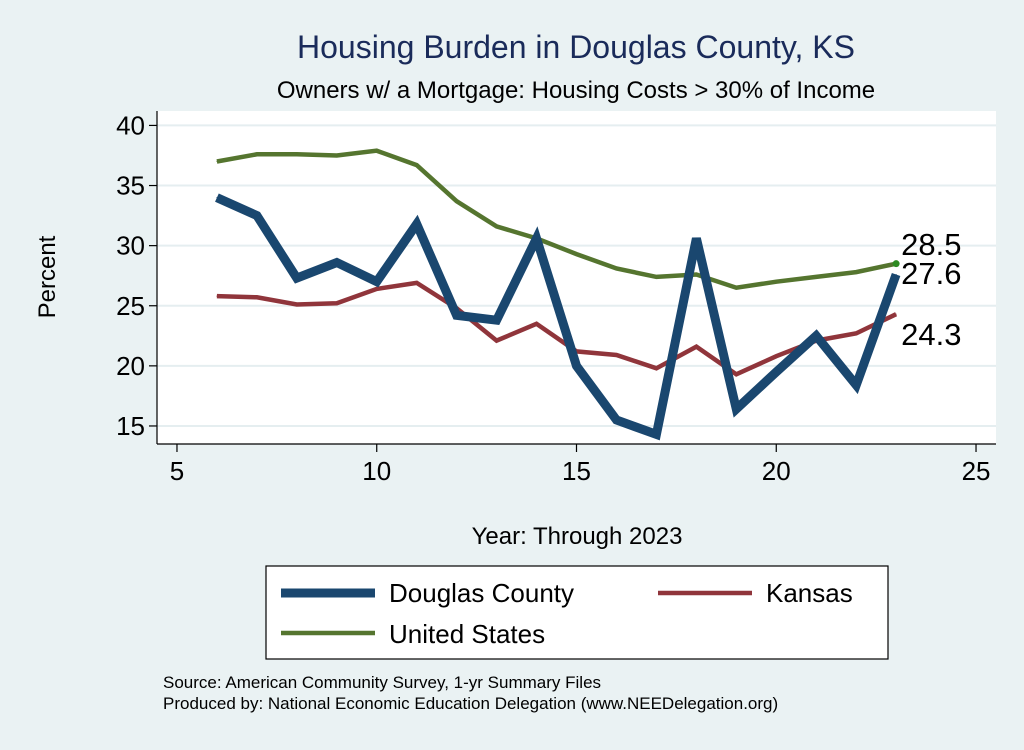 The image size is (1024, 750). I want to click on x-tick-label: 20, so click(776, 471).